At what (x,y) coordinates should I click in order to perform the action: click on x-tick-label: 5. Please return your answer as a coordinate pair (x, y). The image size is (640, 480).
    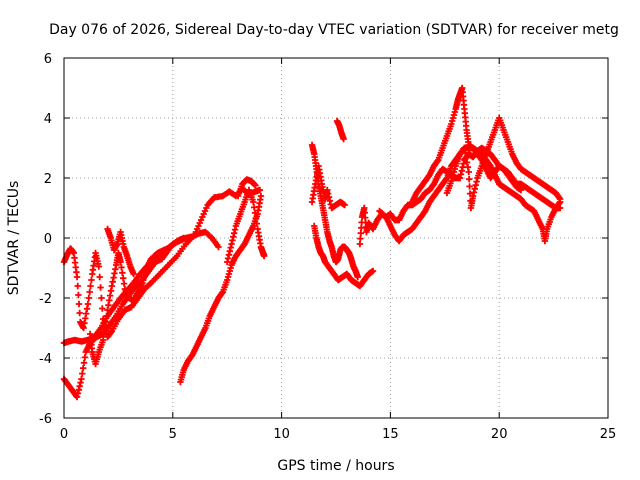
    Looking at the image, I should click on (173, 434).